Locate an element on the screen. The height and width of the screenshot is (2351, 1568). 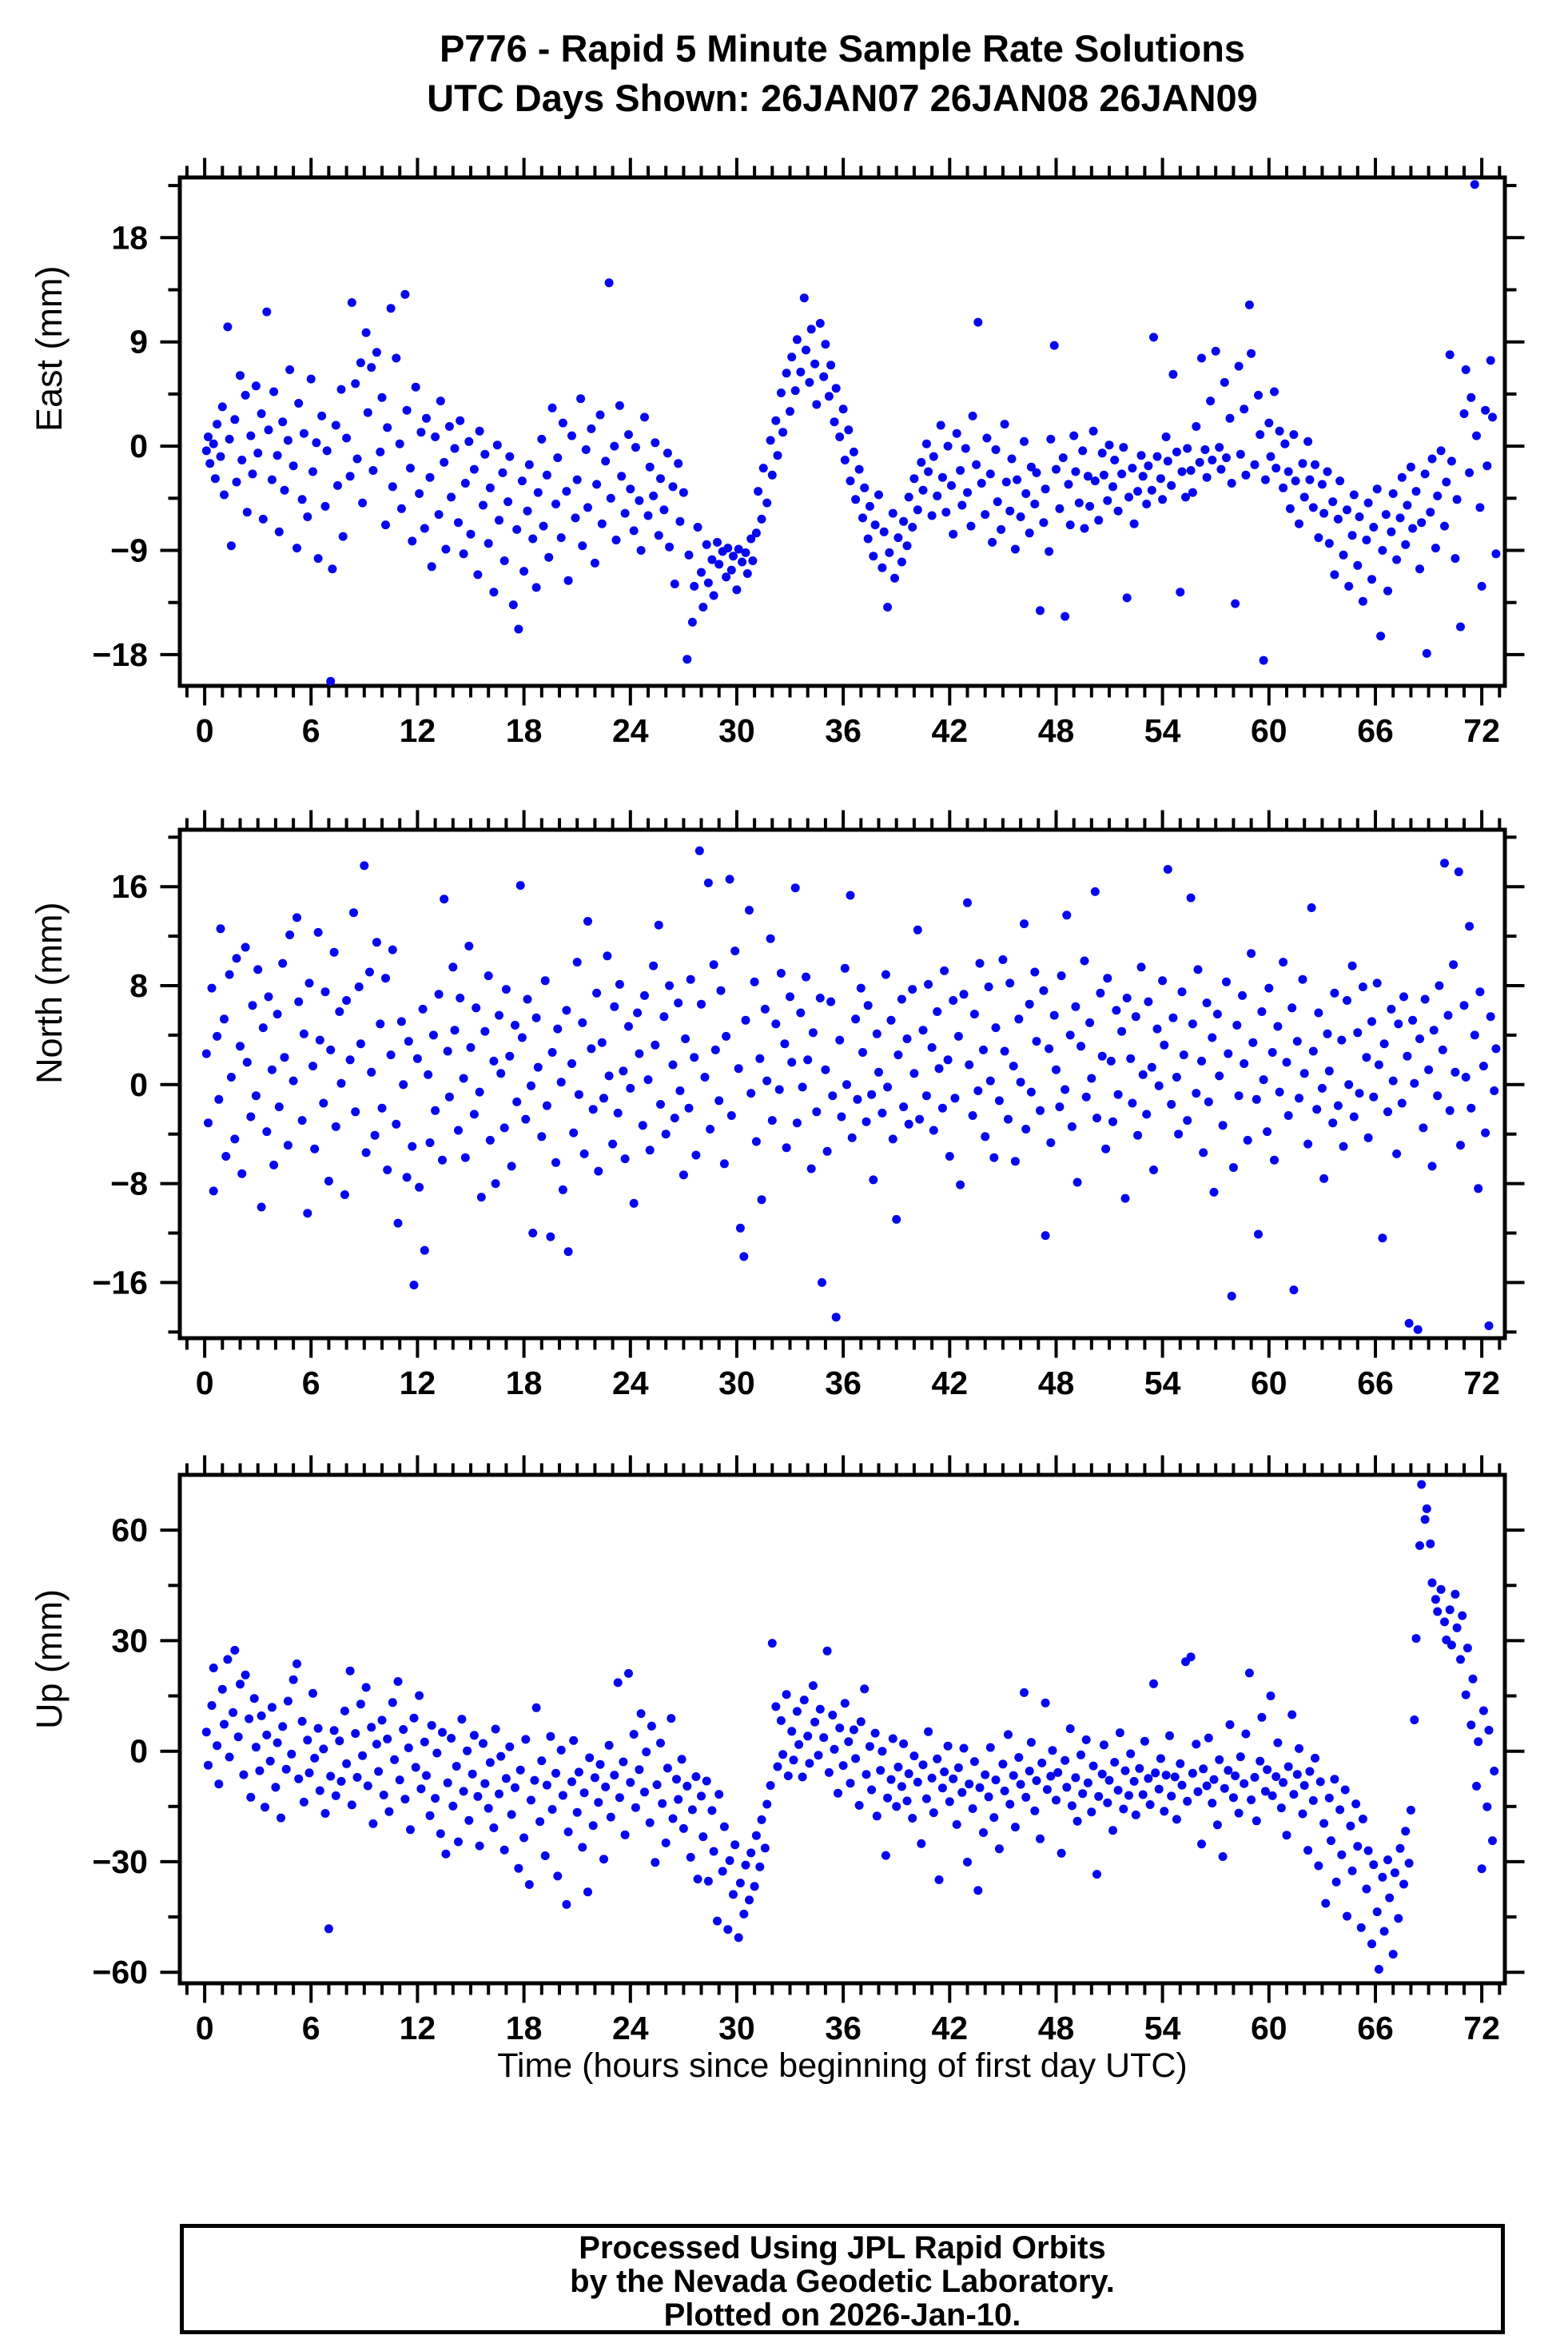
figure-title-line2: UTC Days Shown: 26JAN07 26JAN08 26JAN09 is located at coordinates (842, 98).